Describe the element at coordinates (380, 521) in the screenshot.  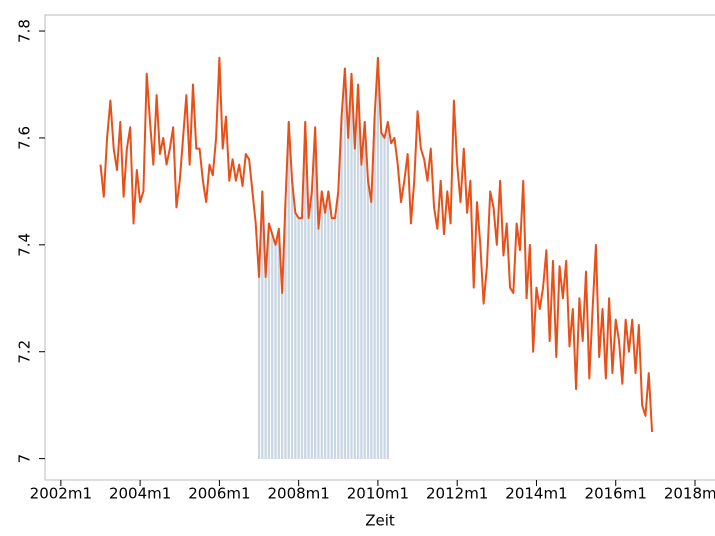
I see `x-axis-label: Zeit` at that location.